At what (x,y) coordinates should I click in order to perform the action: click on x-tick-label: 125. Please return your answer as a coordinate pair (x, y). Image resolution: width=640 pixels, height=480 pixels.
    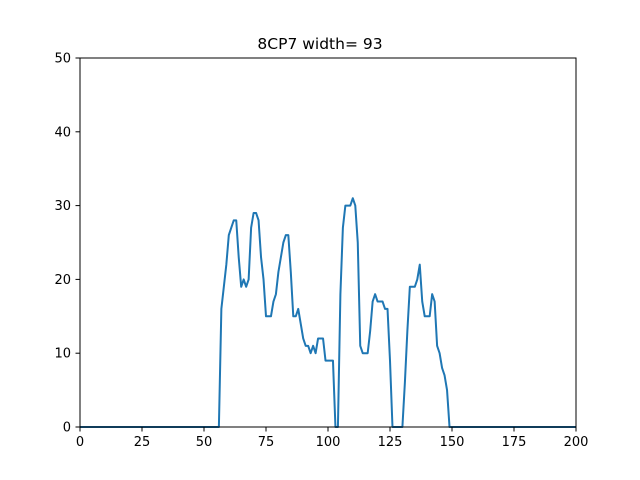
    Looking at the image, I should click on (390, 442).